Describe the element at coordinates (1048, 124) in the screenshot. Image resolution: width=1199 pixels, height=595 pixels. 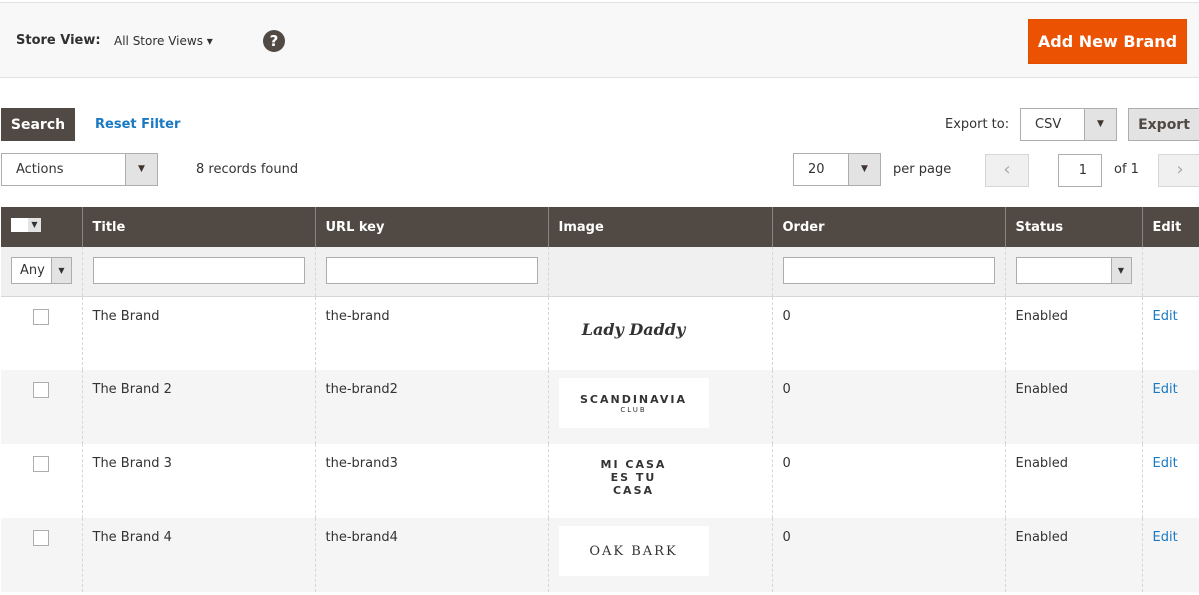
I see `export-format-value: CSV` at that location.